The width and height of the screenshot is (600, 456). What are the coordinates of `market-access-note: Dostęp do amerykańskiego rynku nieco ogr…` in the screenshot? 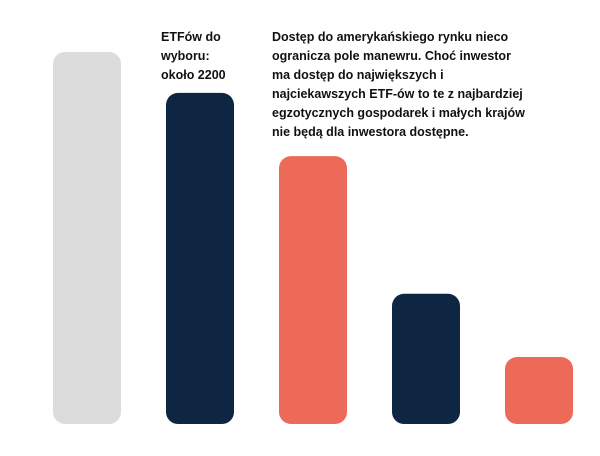 It's located at (398, 84).